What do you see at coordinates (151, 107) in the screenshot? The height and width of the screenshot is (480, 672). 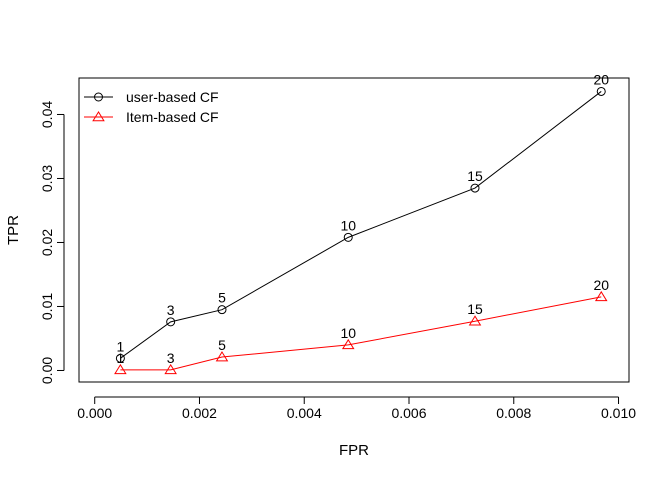 I see `legend: user-based CF Item-based CF` at bounding box center [151, 107].